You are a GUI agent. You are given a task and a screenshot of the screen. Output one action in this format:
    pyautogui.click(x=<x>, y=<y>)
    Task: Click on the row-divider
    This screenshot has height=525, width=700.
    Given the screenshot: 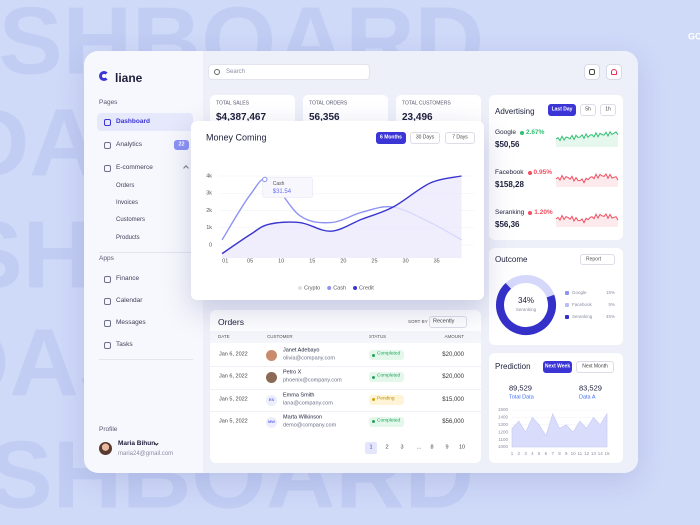 What is the action you would take?
    pyautogui.click(x=345, y=367)
    